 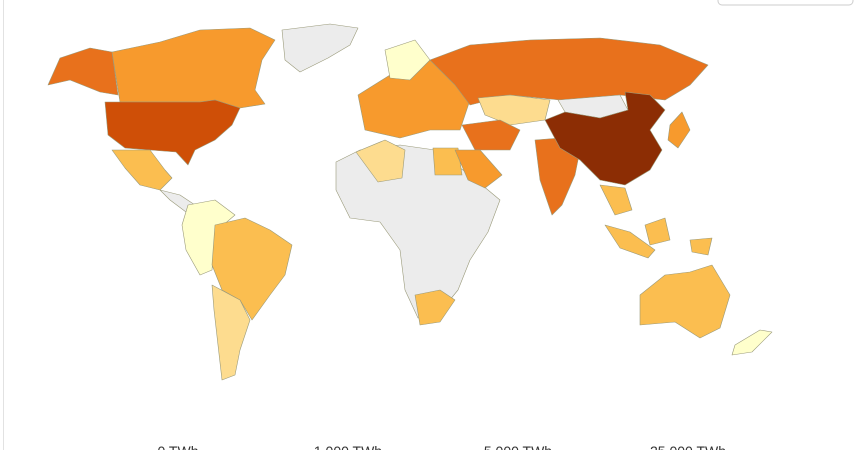 I want to click on menu-button, so click(x=785, y=3).